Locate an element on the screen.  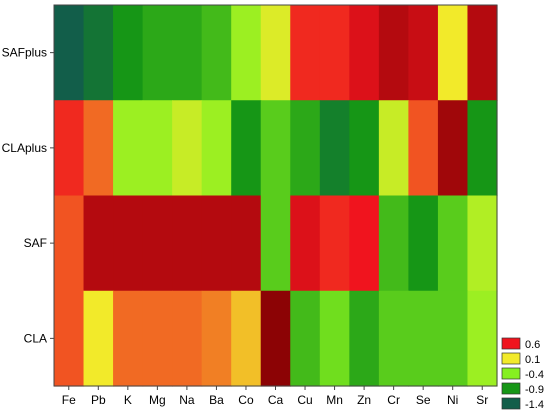
legend-label: -0.4 is located at coordinates (534, 375).